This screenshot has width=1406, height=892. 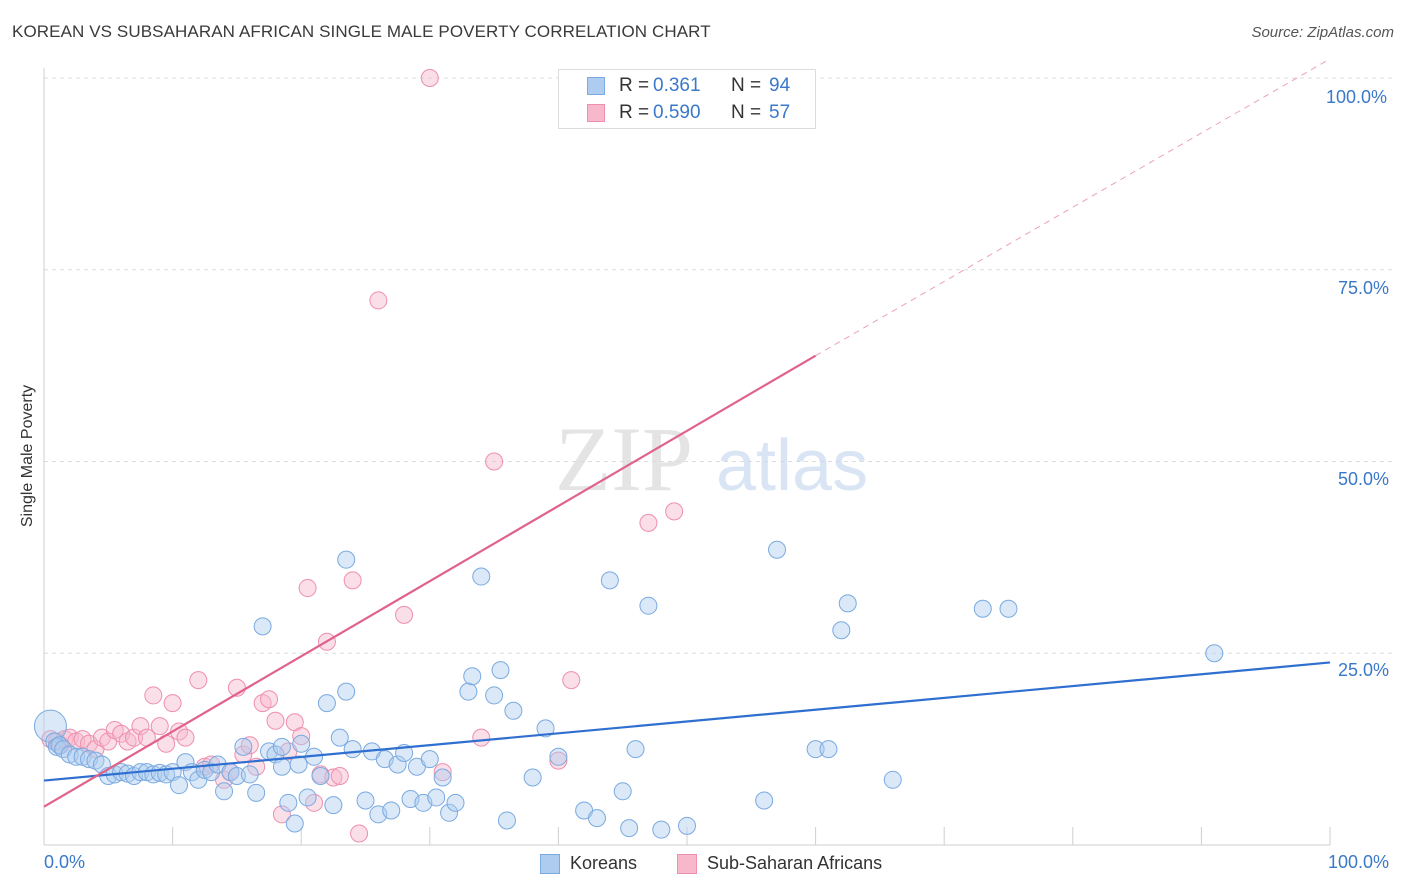 I want to click on n-value: 94, so click(x=780, y=85).